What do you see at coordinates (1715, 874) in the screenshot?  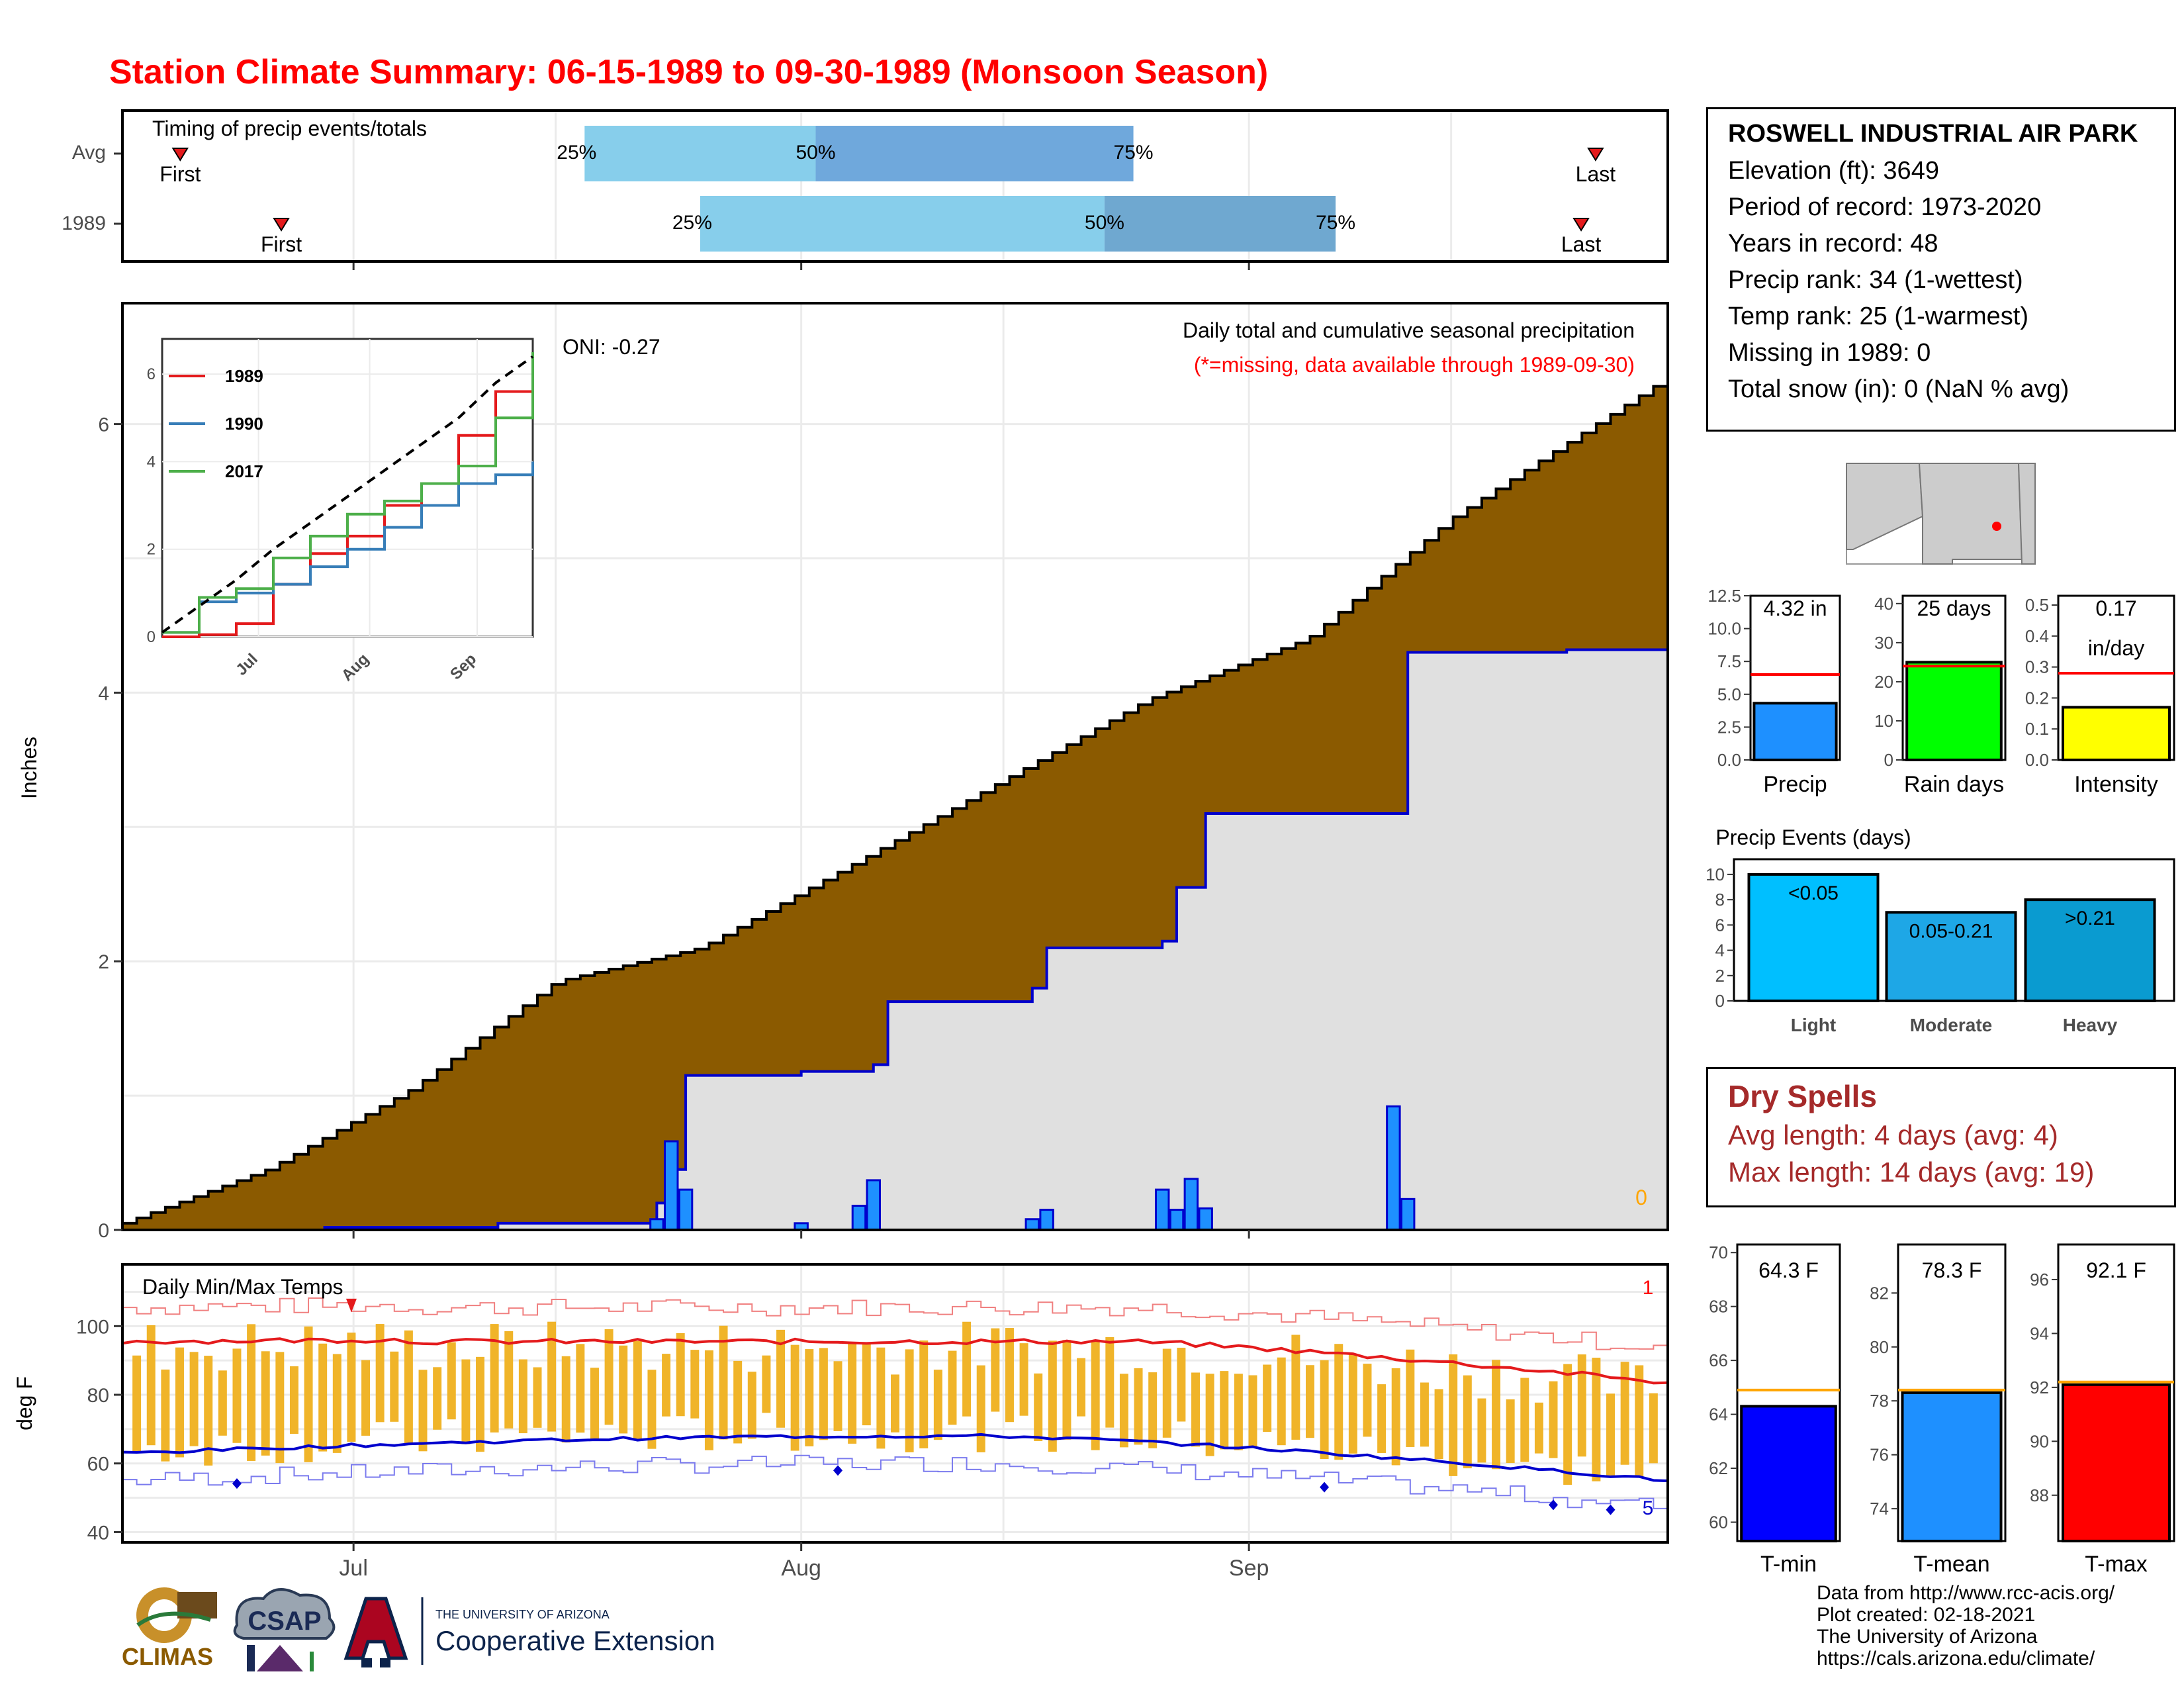 I see `events-ytick-label: 10` at bounding box center [1715, 874].